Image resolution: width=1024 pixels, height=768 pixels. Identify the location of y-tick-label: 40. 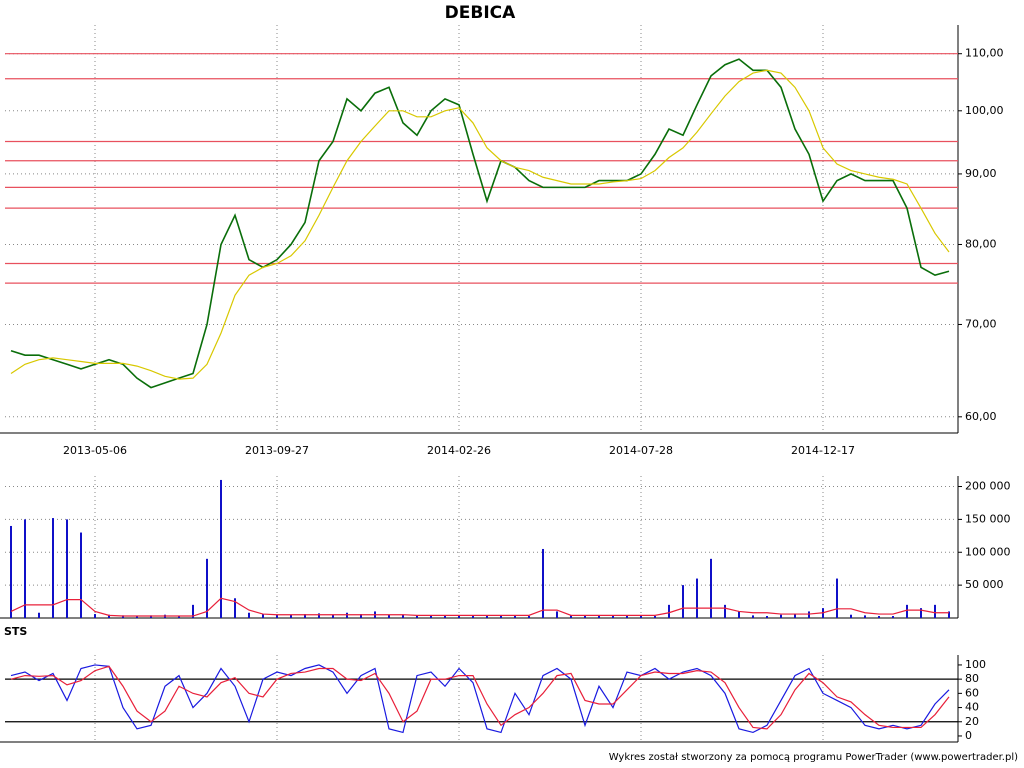
(972, 707).